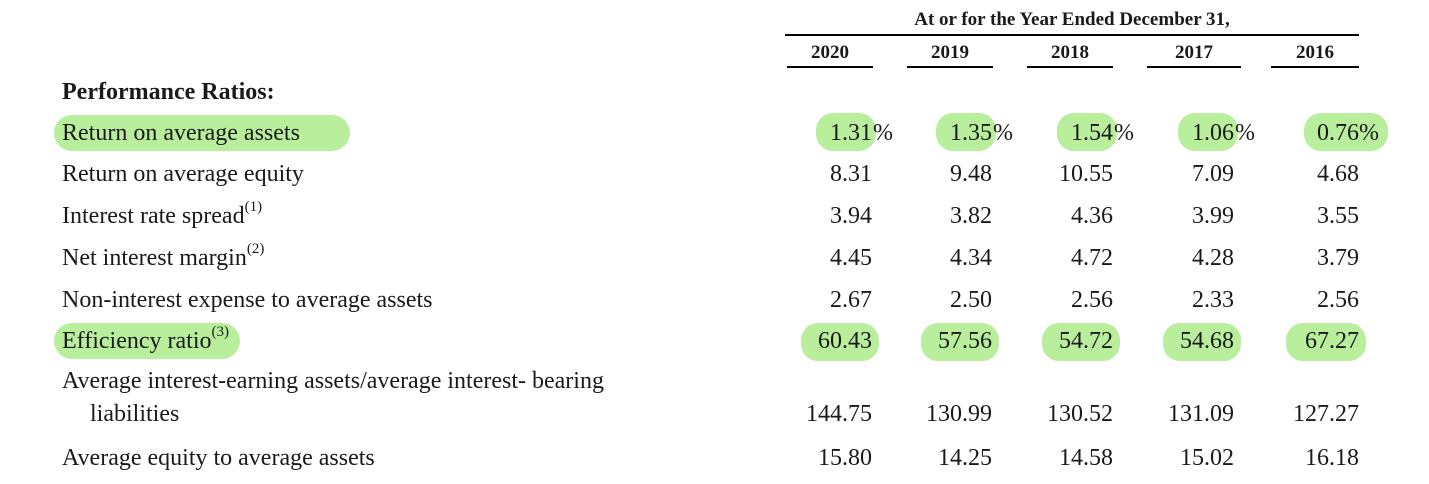  Describe the element at coordinates (218, 458) in the screenshot. I see `row-label-average-equity-to-assets: Average equity to average assets` at that location.